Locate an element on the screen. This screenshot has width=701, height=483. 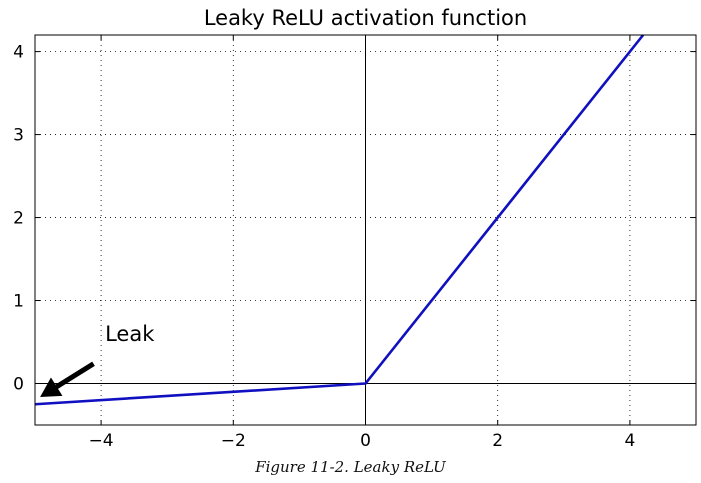
chart-title: Leaky ReLU activation function is located at coordinates (365, 18).